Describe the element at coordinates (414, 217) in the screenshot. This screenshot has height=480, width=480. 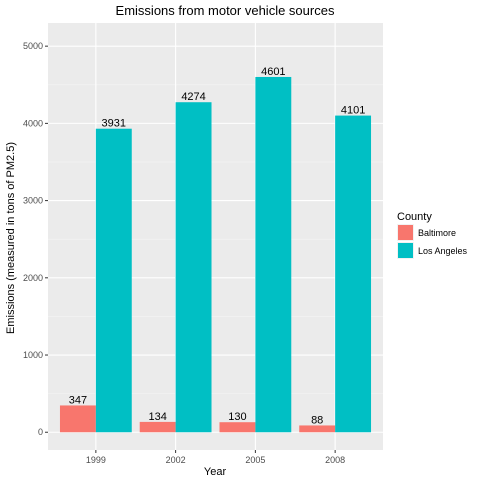
I see `legend-title: County` at that location.